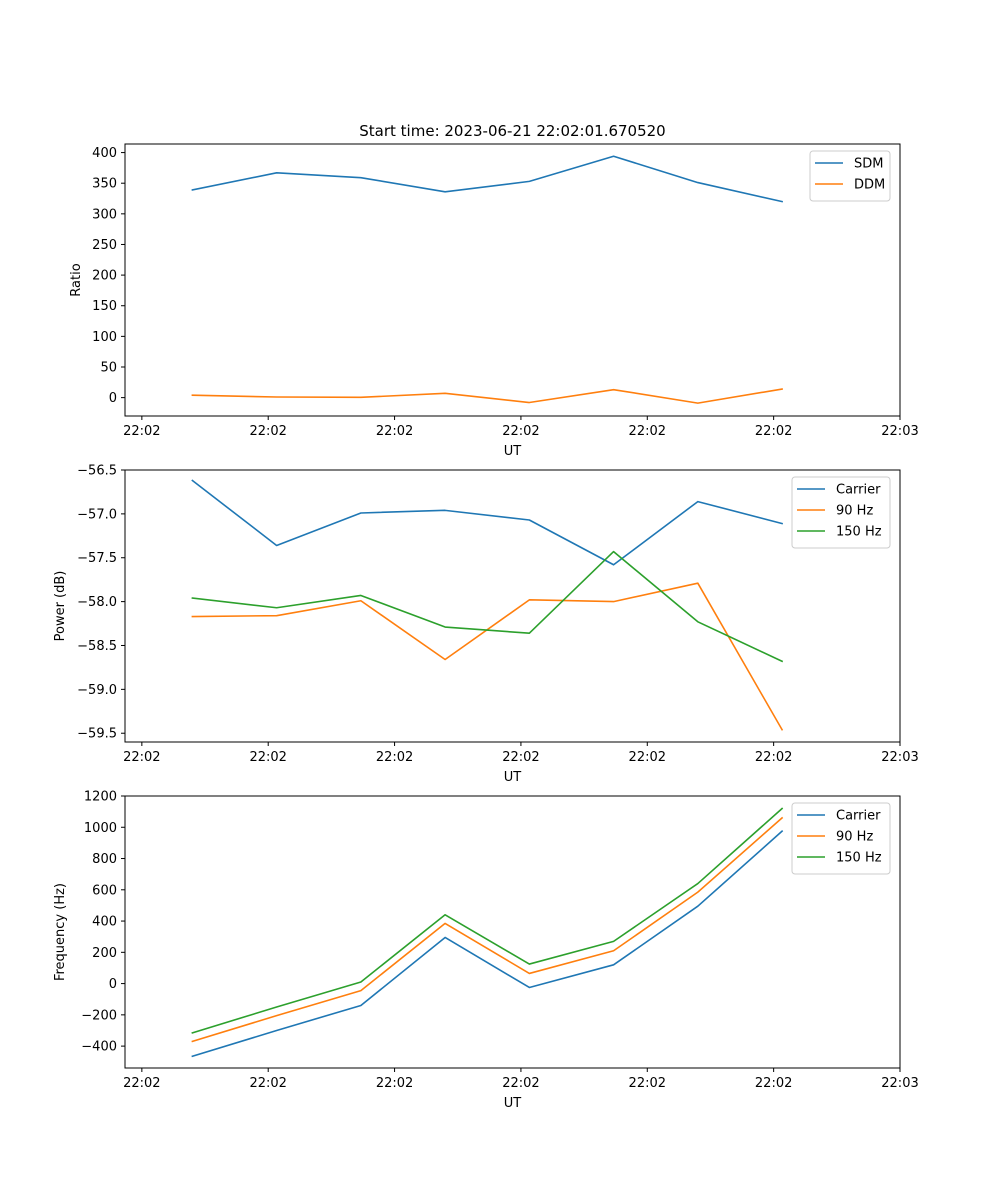 This screenshot has height=1200, width=1000. I want to click on y-tick-label: 1000, so click(100, 828).